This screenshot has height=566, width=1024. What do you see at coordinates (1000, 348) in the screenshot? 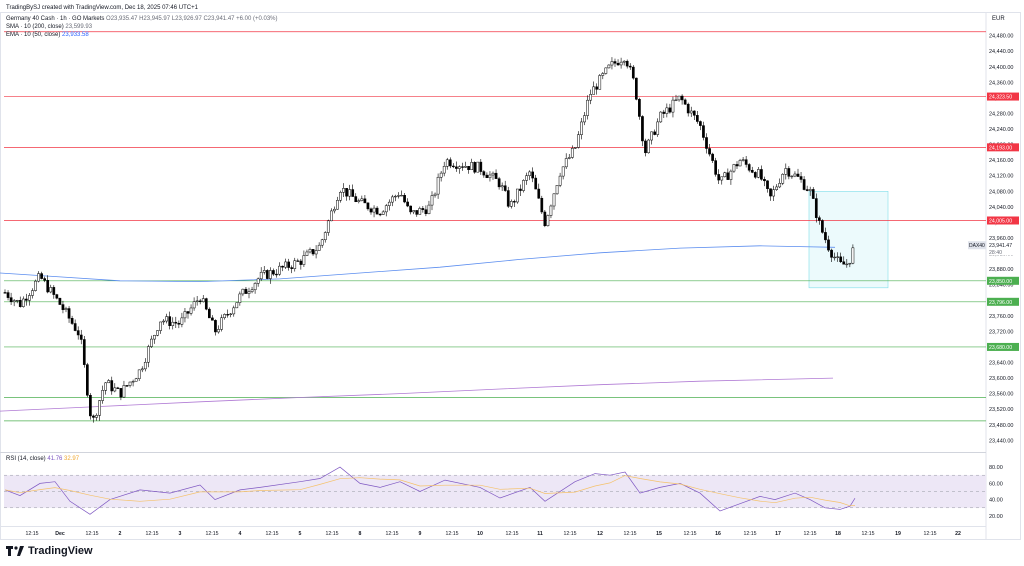
I see `support-label: 23,680.00` at bounding box center [1000, 348].